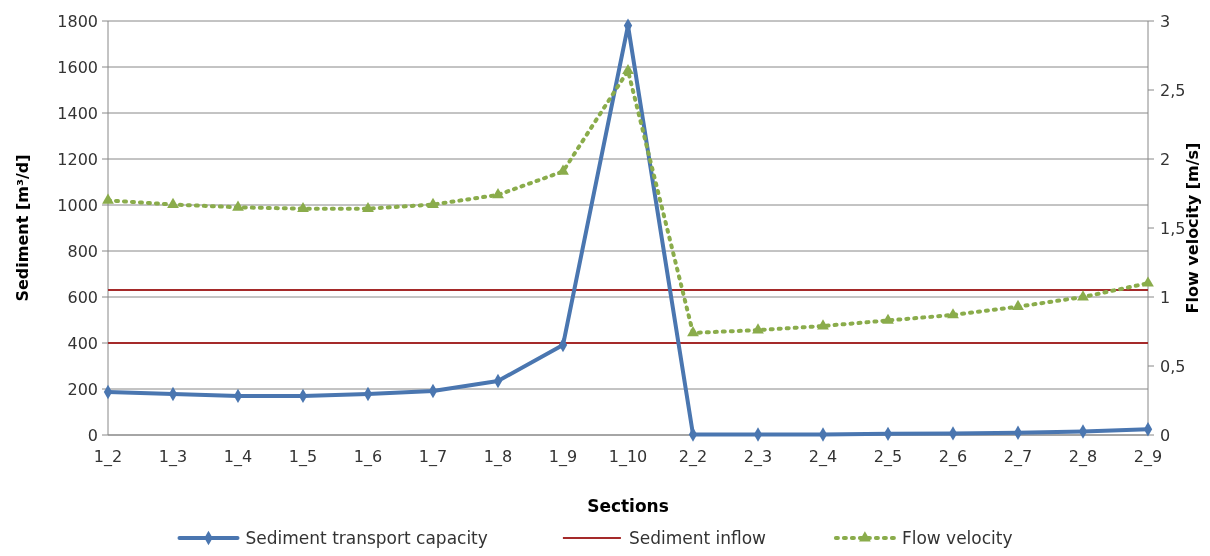 The width and height of the screenshot is (1210, 556). I want to click on x-tick-label: 2_4, so click(823, 457).